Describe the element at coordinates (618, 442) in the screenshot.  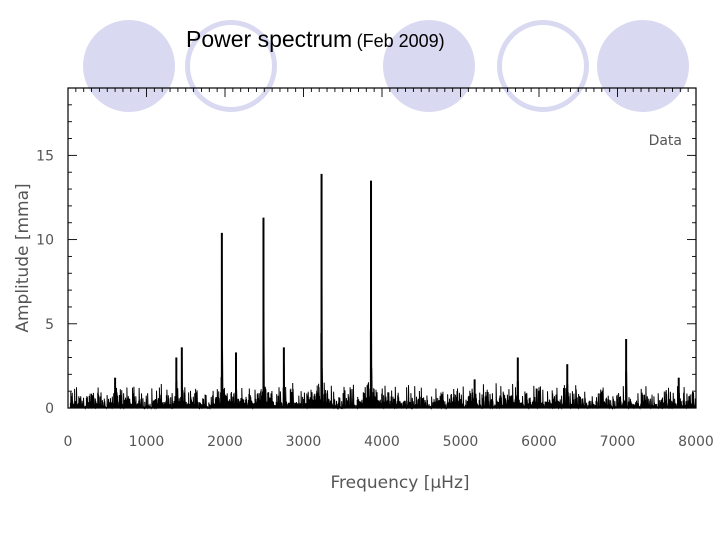
I see `x-tick-label: 7000` at that location.